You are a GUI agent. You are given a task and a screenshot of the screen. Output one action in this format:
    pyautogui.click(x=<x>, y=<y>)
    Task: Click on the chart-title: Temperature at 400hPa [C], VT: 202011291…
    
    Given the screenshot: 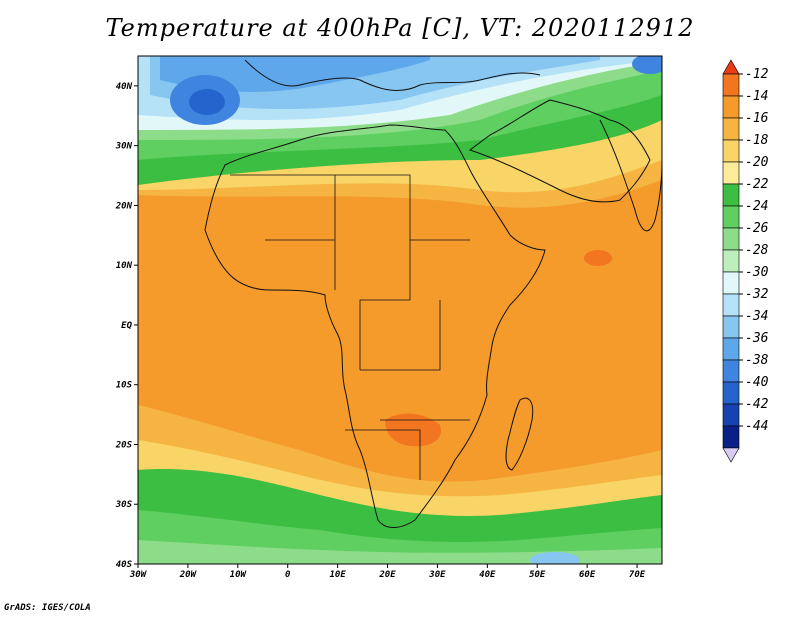 What is the action you would take?
    pyautogui.click(x=400, y=28)
    